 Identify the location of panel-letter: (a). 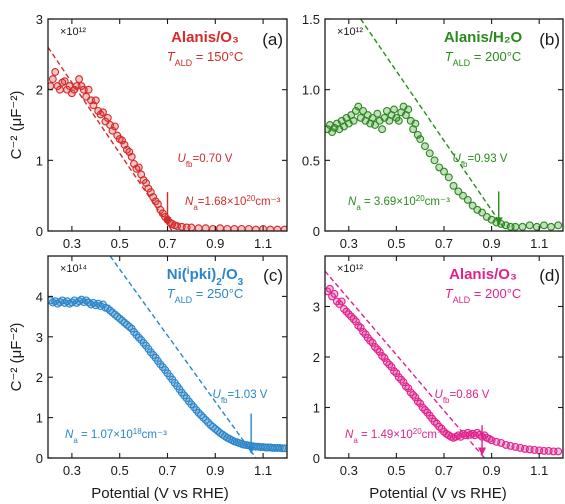
(272, 39).